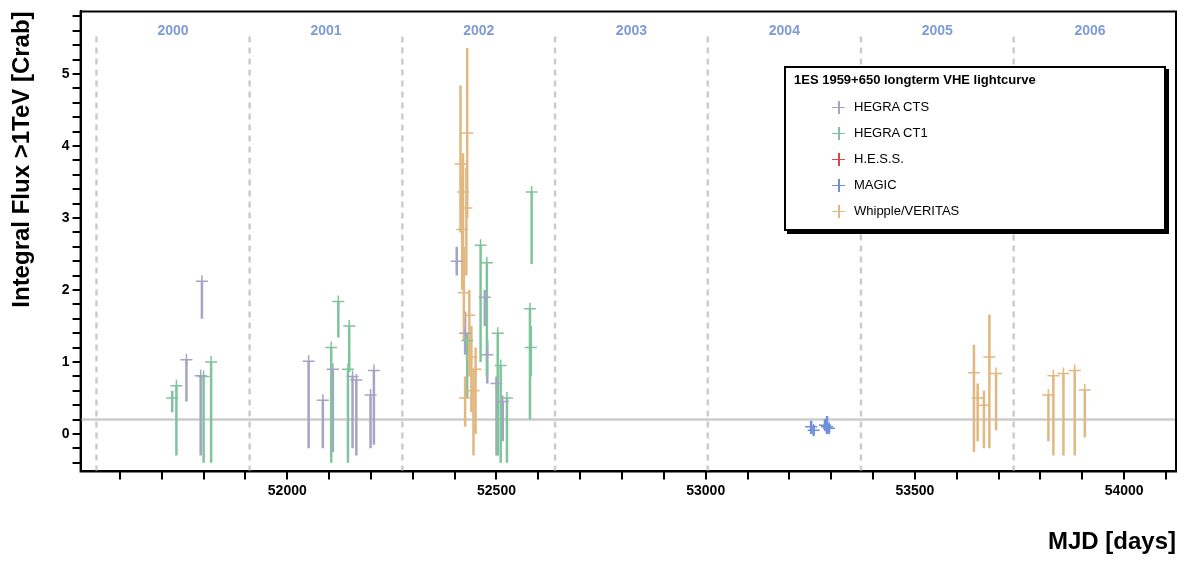 The height and width of the screenshot is (561, 1184). I want to click on annotation: 2005, so click(937, 30).